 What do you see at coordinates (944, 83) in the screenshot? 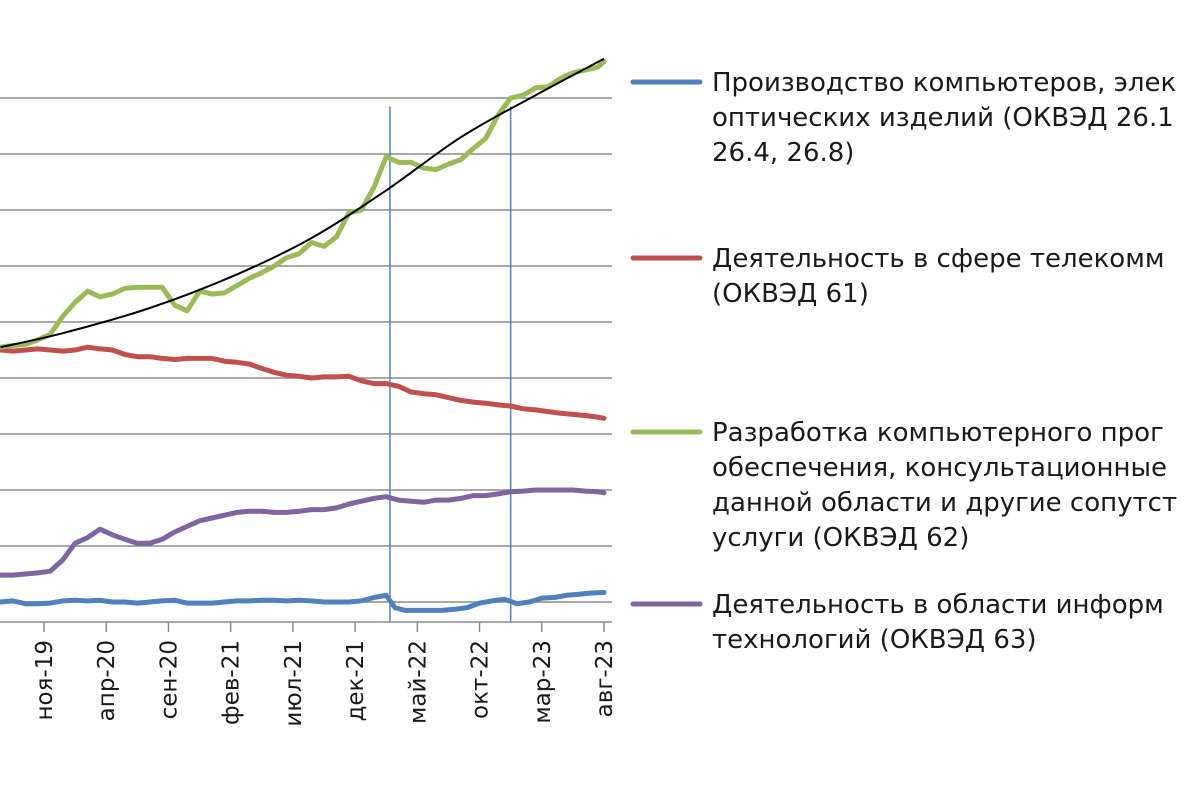
I see `legend-label-1-line-1: Производство компьютеров, элек` at bounding box center [944, 83].